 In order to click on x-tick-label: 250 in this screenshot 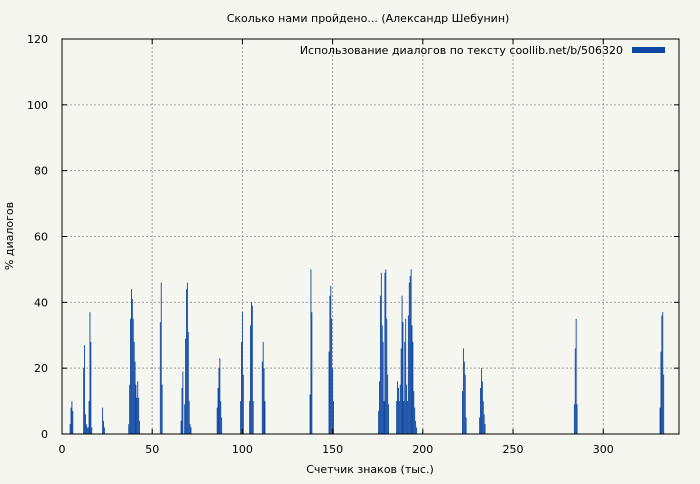, I will do `click(513, 449)`.